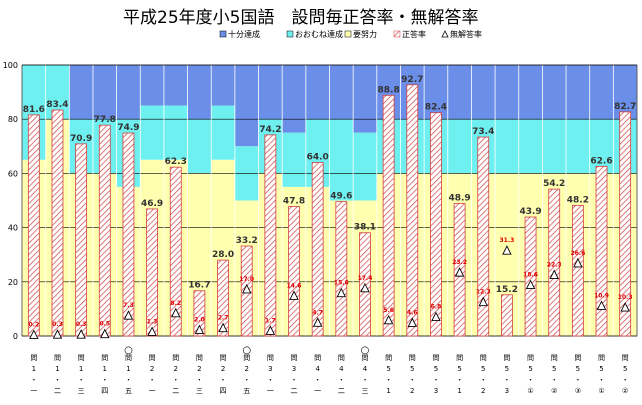 The height and width of the screenshot is (405, 642). I want to click on x-category-label: ③, so click(578, 391).